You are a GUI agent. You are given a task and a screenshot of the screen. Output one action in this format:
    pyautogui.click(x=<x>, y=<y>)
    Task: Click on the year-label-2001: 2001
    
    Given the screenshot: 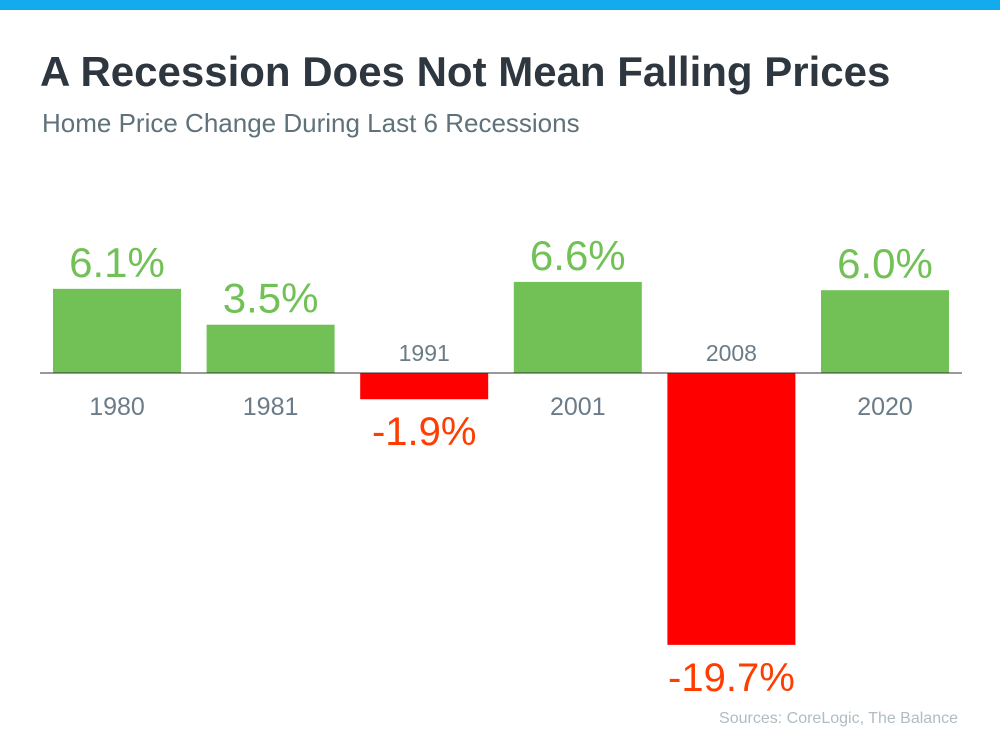 What is the action you would take?
    pyautogui.click(x=578, y=407)
    